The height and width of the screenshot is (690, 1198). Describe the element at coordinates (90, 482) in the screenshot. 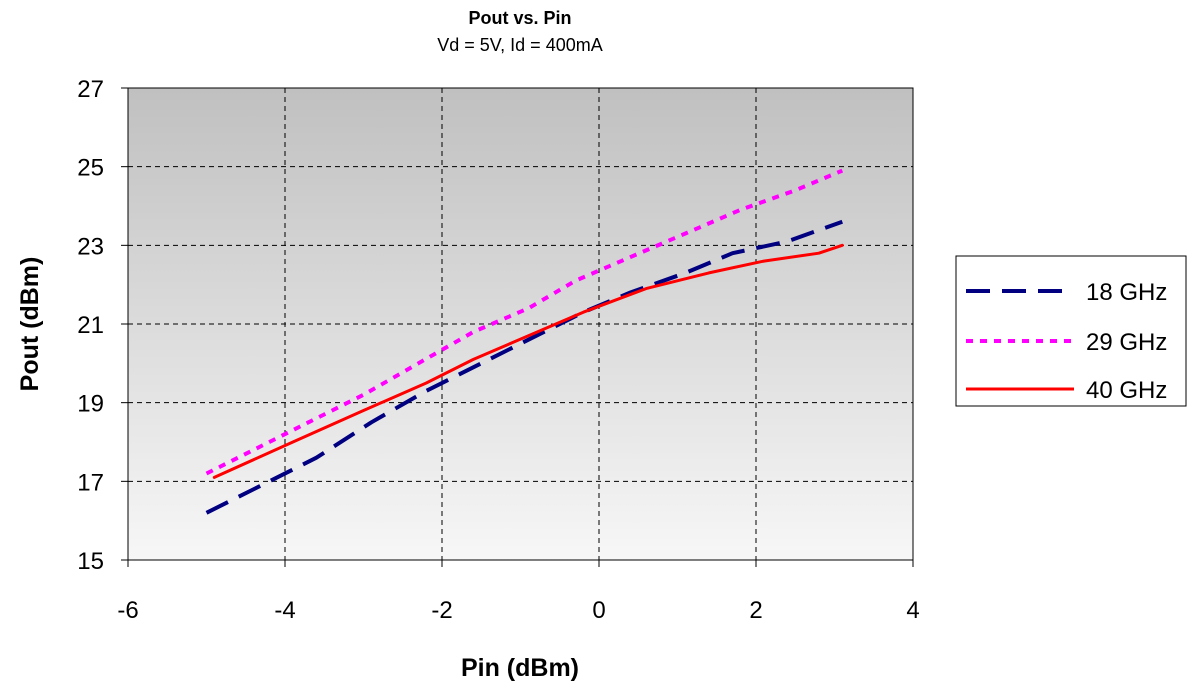

I see `y-tick-label: 17` at that location.